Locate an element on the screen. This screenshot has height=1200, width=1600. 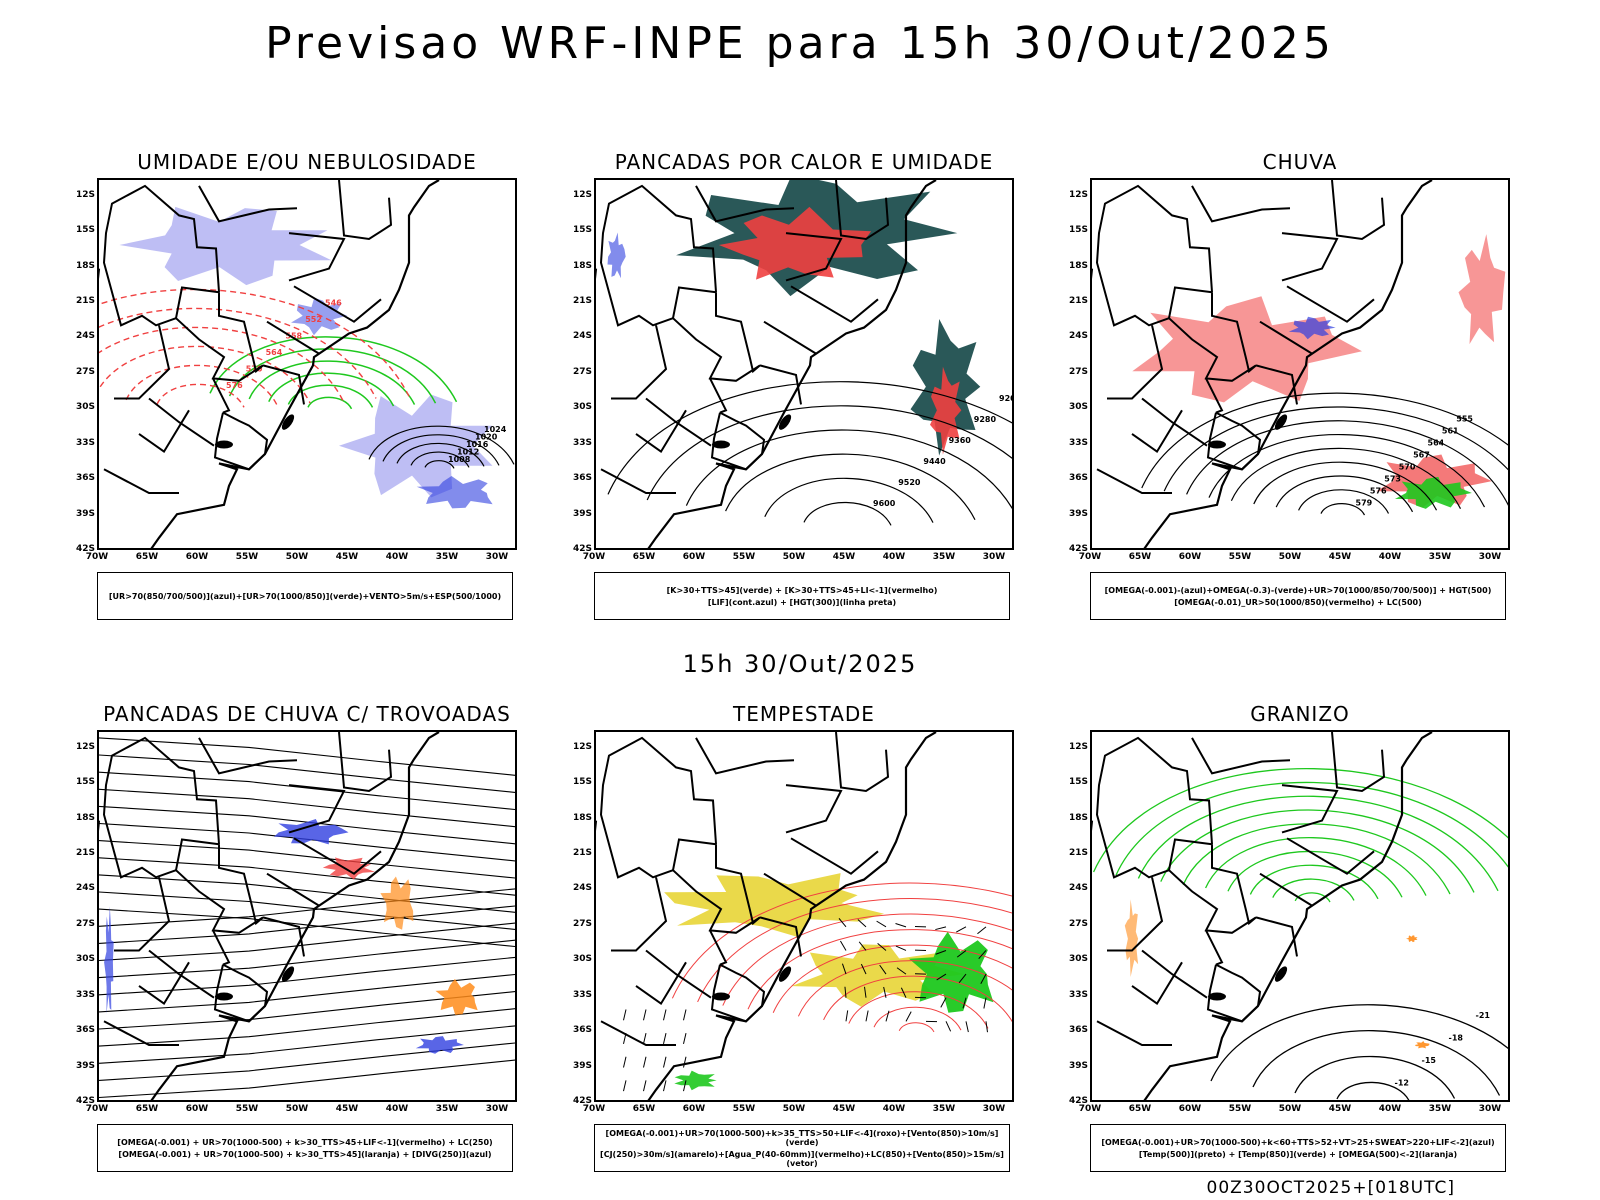
lat-tick-label: 36S is located at coordinates (582, 478).